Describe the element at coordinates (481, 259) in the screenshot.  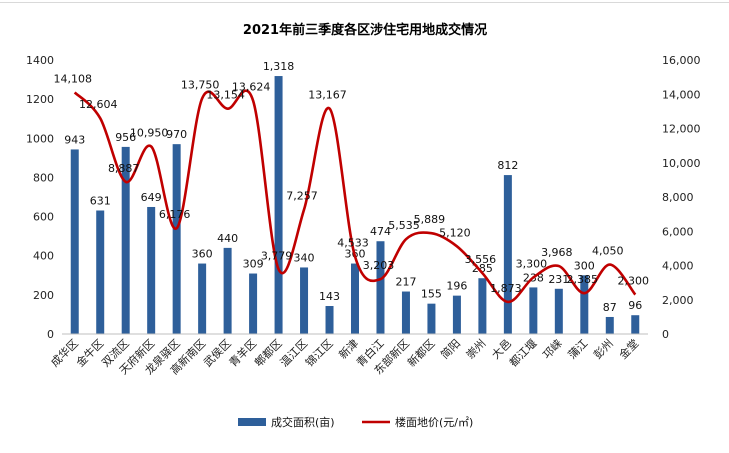
I see `line-value-label: 3,556` at that location.